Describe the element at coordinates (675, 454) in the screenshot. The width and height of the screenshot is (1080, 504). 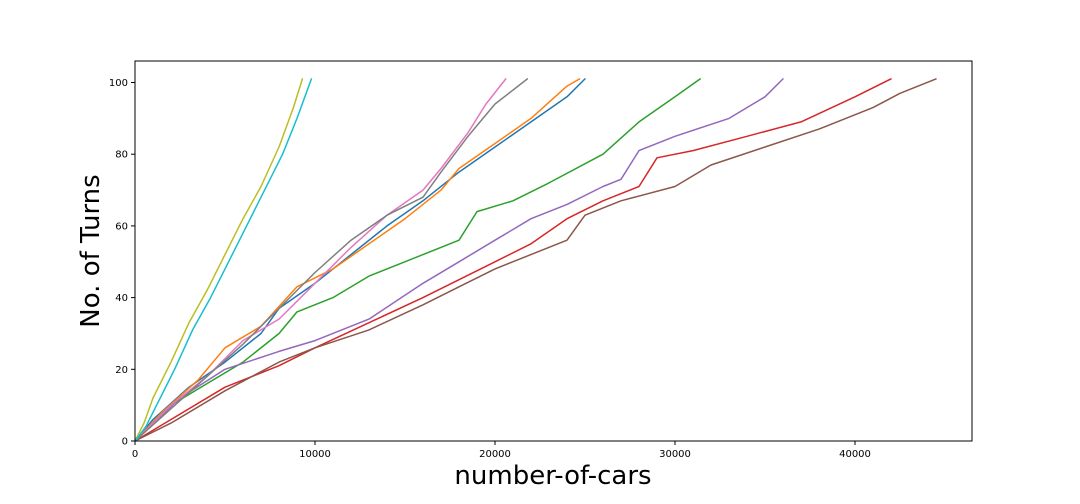
I see `x-tick-label: 30000` at that location.